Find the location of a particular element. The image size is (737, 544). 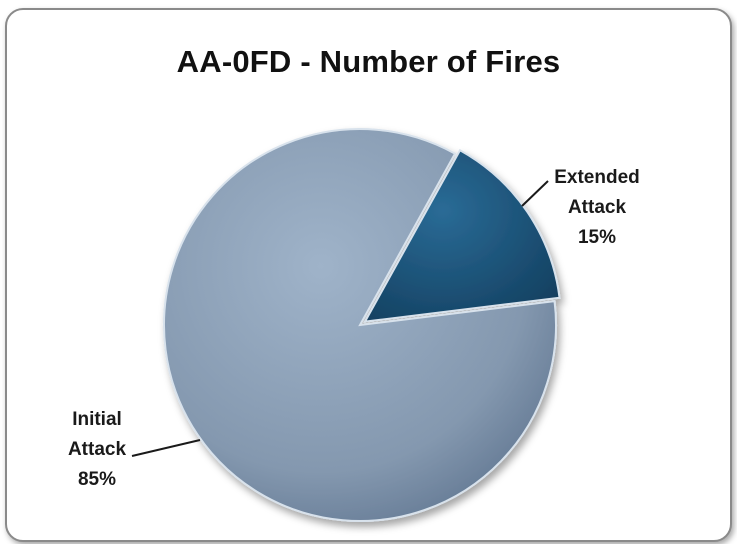

slice-label-line: Initial is located at coordinates (97, 419).